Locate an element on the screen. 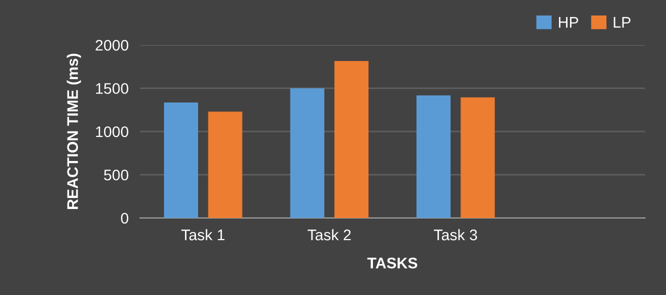 This screenshot has width=666, height=295. y-tick-label: 0 is located at coordinates (124, 218).